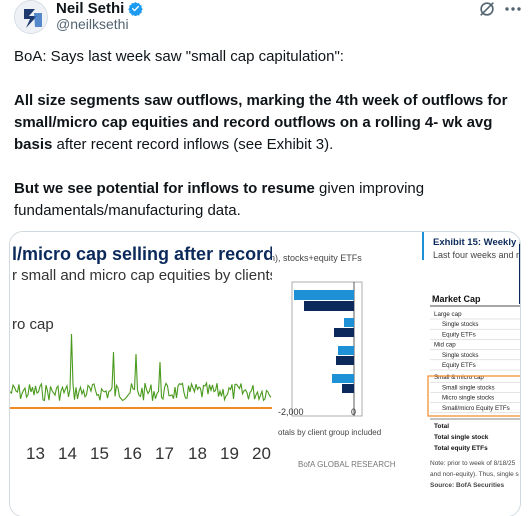 This screenshot has height=516, width=528. Describe the element at coordinates (468, 398) in the screenshot. I see `table-row-label: Micro single stocks` at that location.